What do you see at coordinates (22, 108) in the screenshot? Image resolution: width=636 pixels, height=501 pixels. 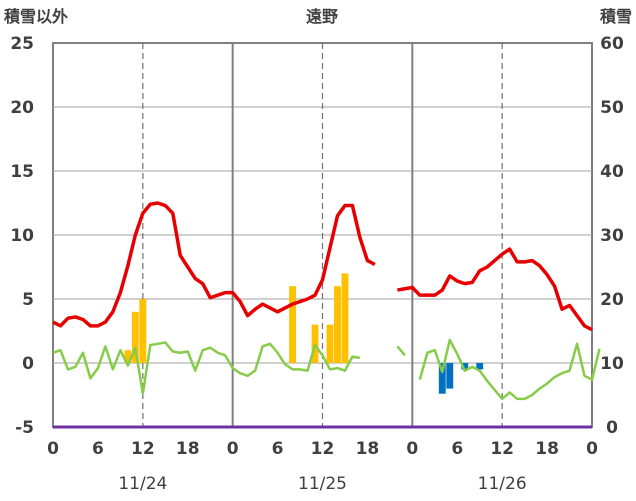 I see `left-tick-label: 20` at bounding box center [22, 108].